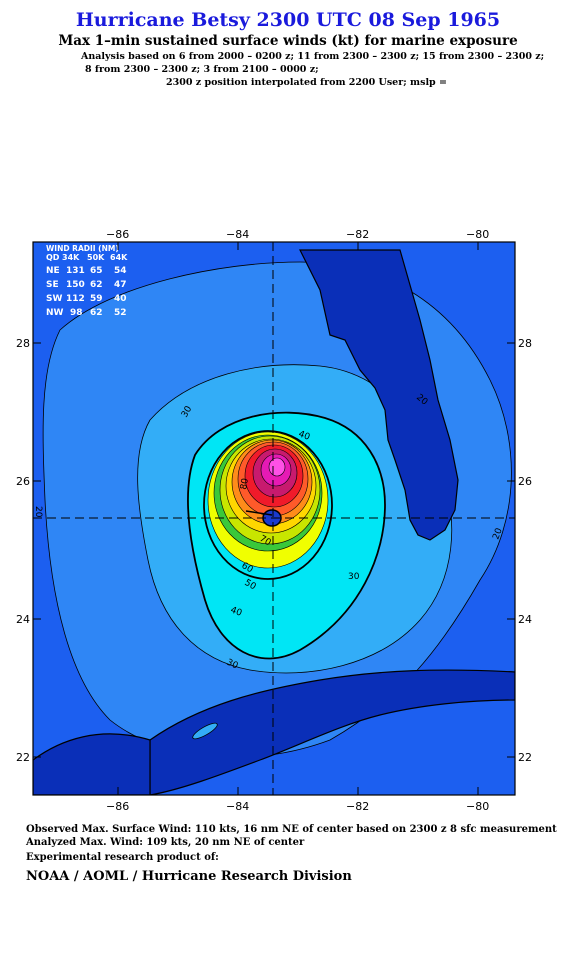 Image resolution: width=576 pixels, height=960 pixels. What do you see at coordinates (75, 271) in the screenshot?
I see `wind-radii-34k: 131` at bounding box center [75, 271].